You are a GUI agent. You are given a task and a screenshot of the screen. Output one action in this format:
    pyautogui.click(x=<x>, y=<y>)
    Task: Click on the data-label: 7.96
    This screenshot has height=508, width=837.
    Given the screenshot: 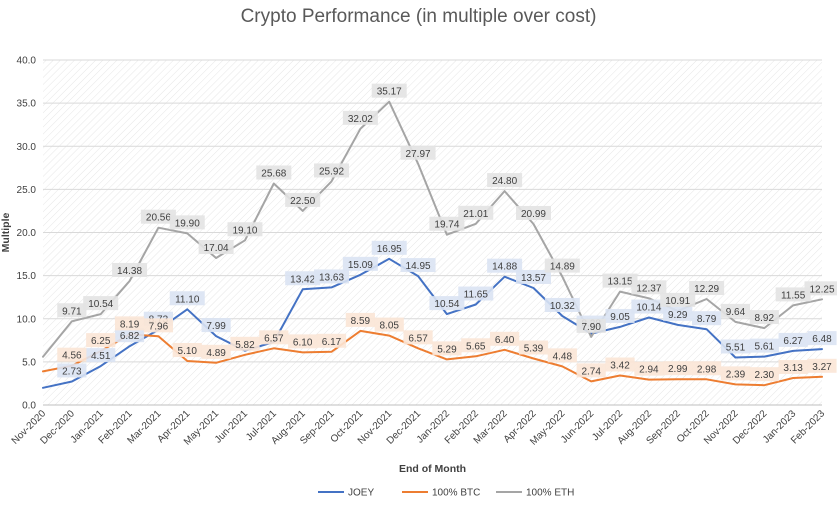 What is the action you would take?
    pyautogui.click(x=159, y=326)
    